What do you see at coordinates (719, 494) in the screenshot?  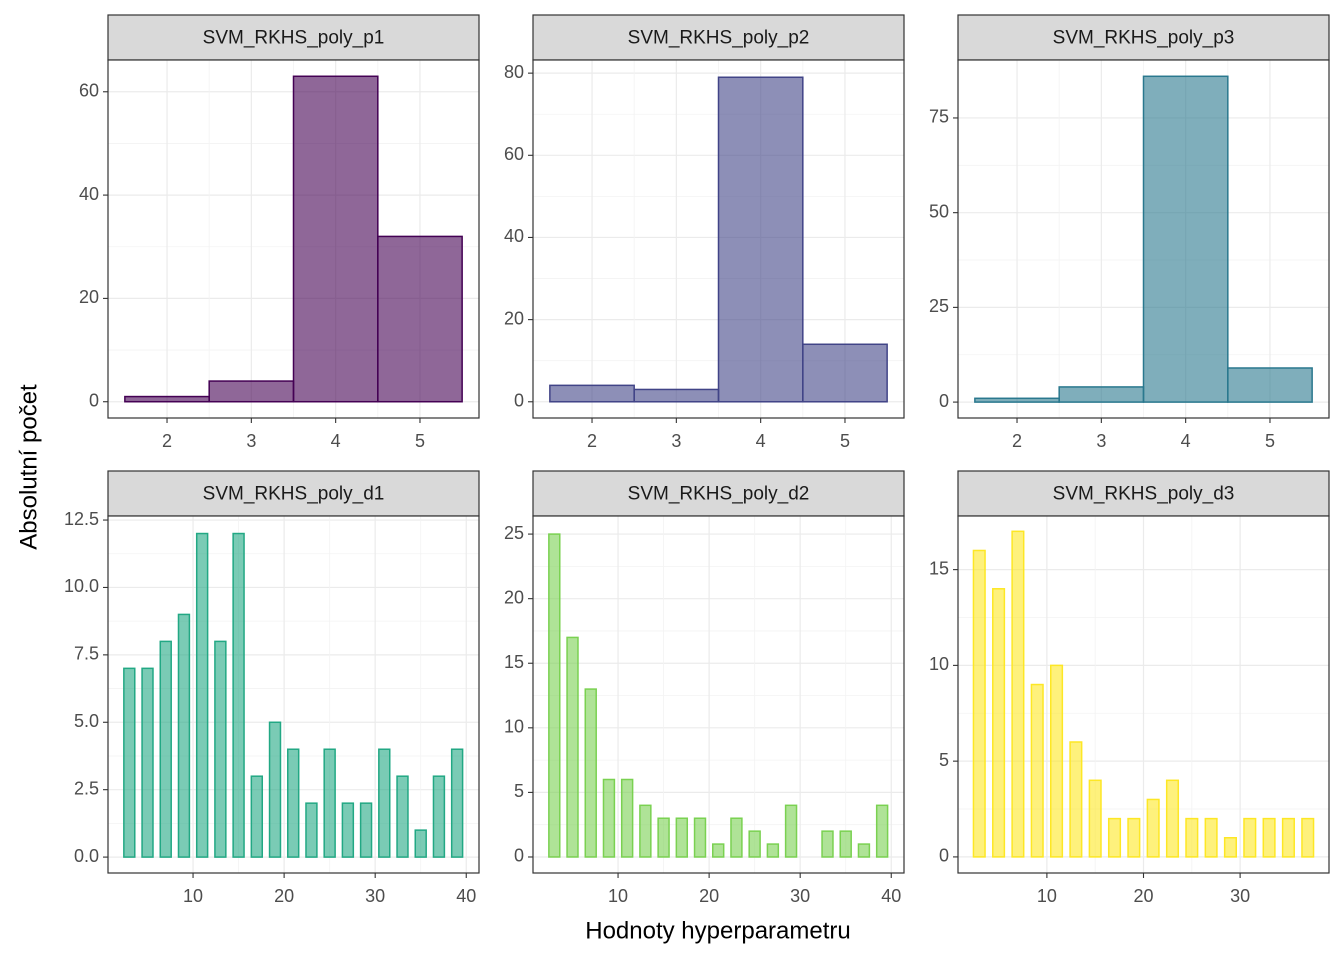 I see `strip-label: SVM_RKHS_poly_d2` at bounding box center [719, 494].